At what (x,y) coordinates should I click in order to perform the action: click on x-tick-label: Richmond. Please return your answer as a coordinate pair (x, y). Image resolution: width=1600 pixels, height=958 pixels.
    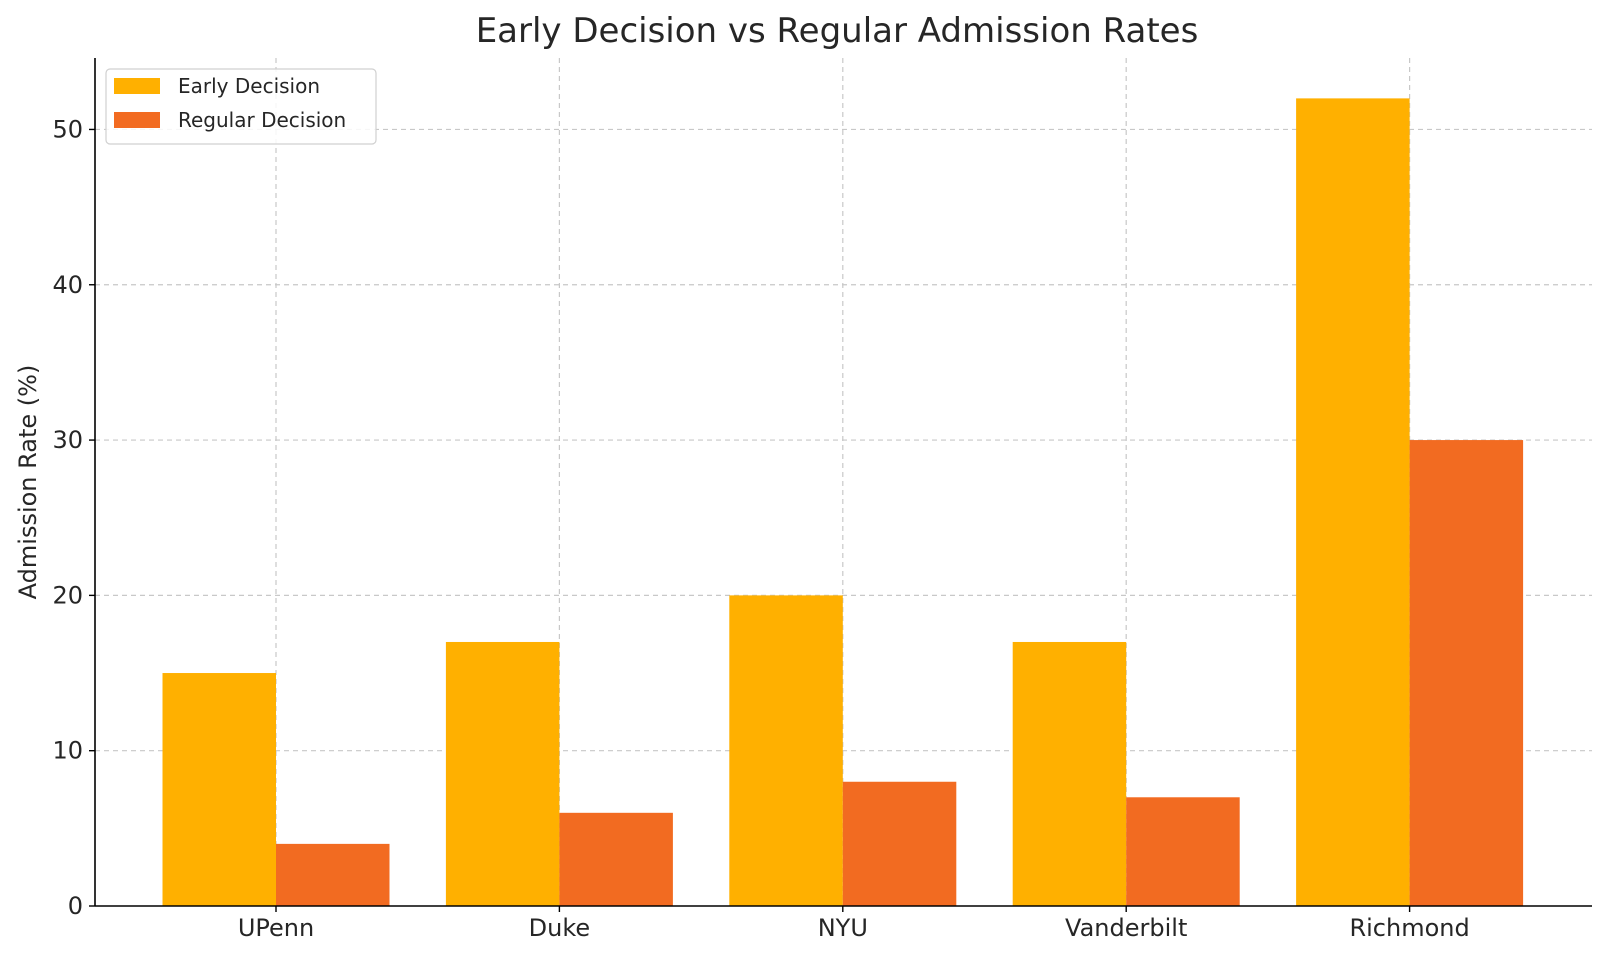
    Looking at the image, I should click on (1409, 928).